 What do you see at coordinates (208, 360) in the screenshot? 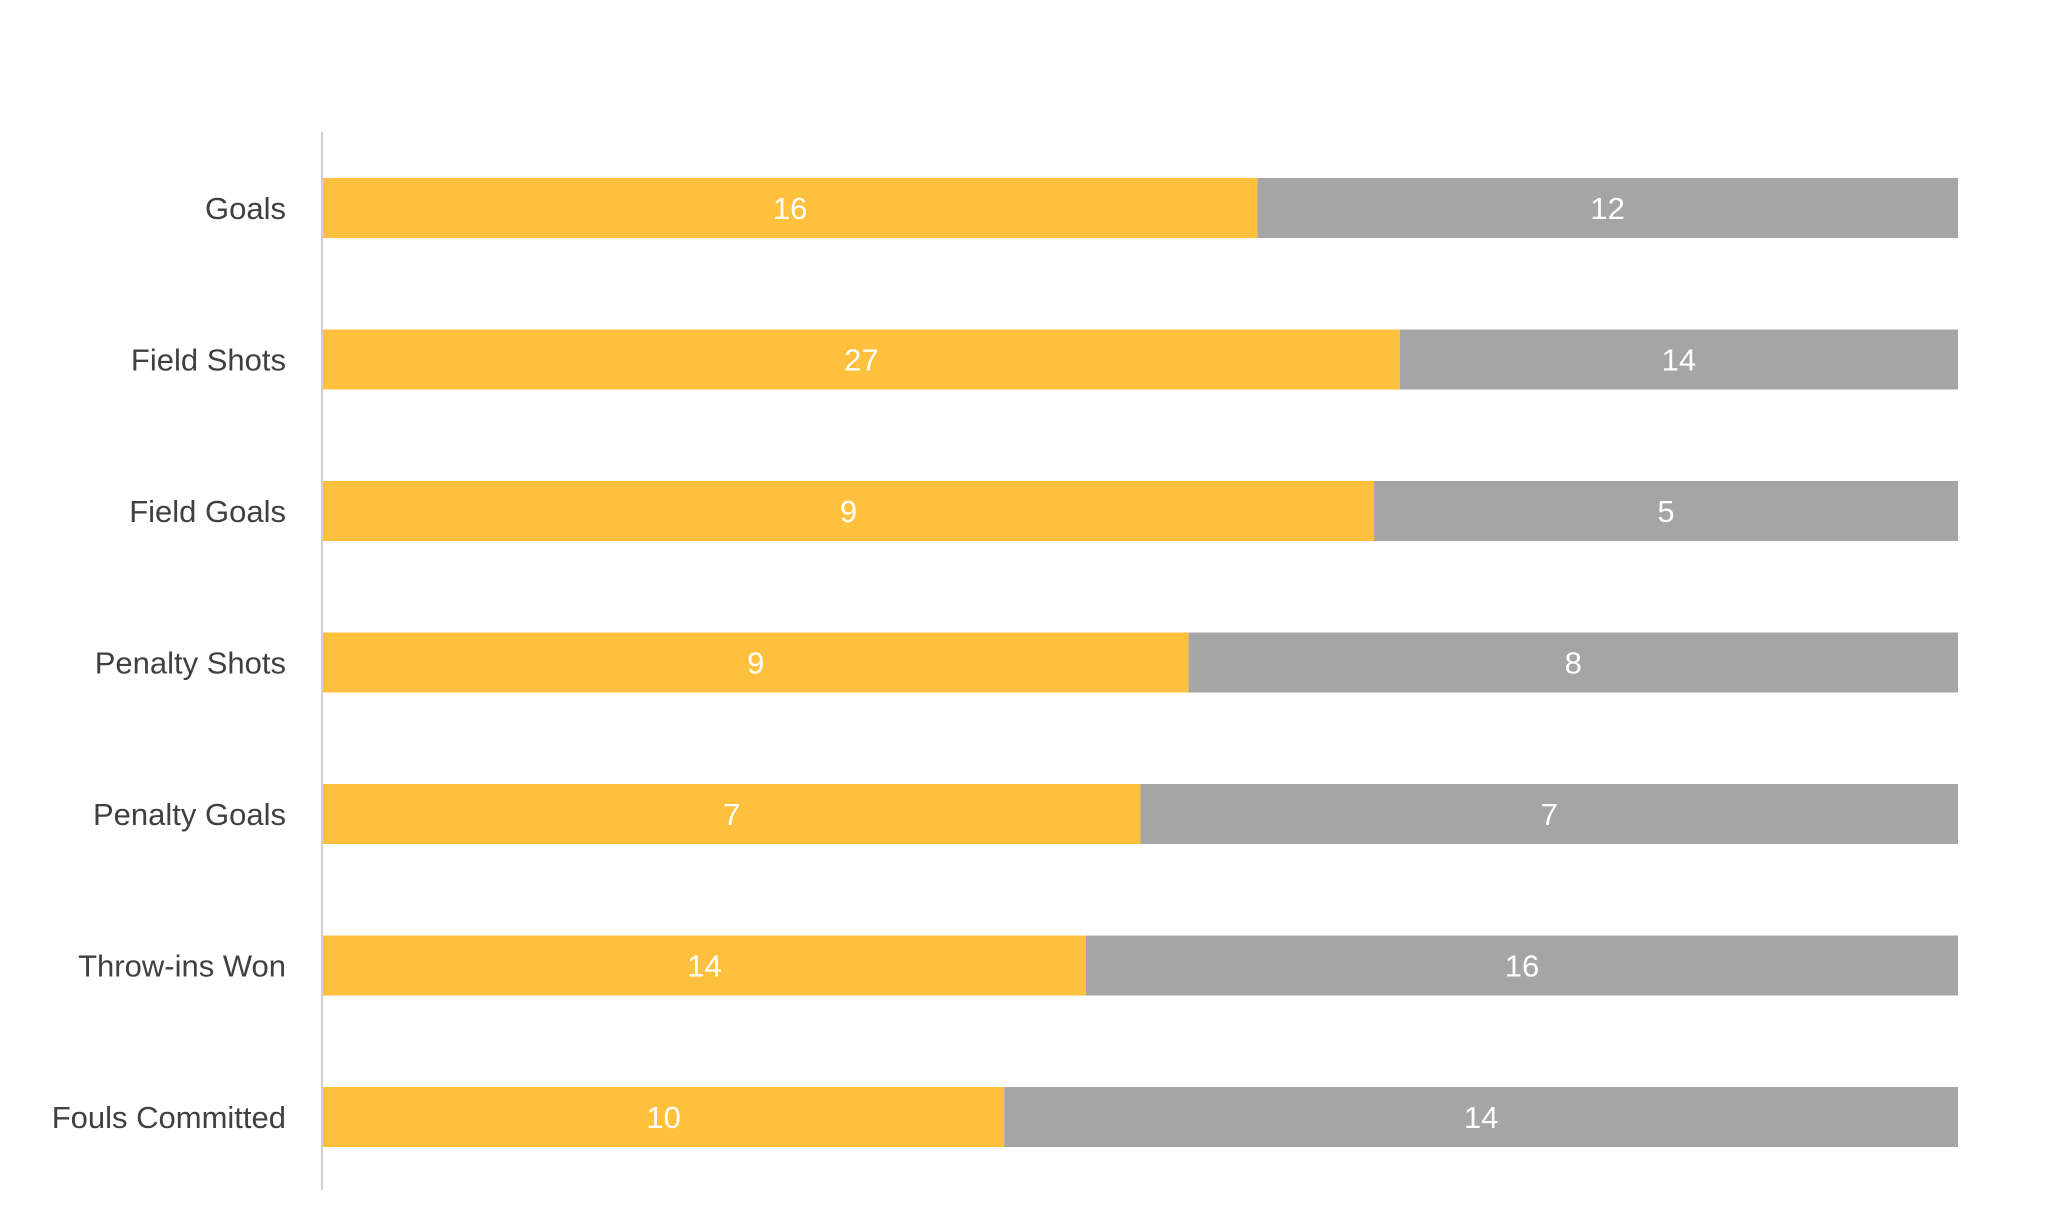
I see `category-label-field-shots: Field Shots` at bounding box center [208, 360].